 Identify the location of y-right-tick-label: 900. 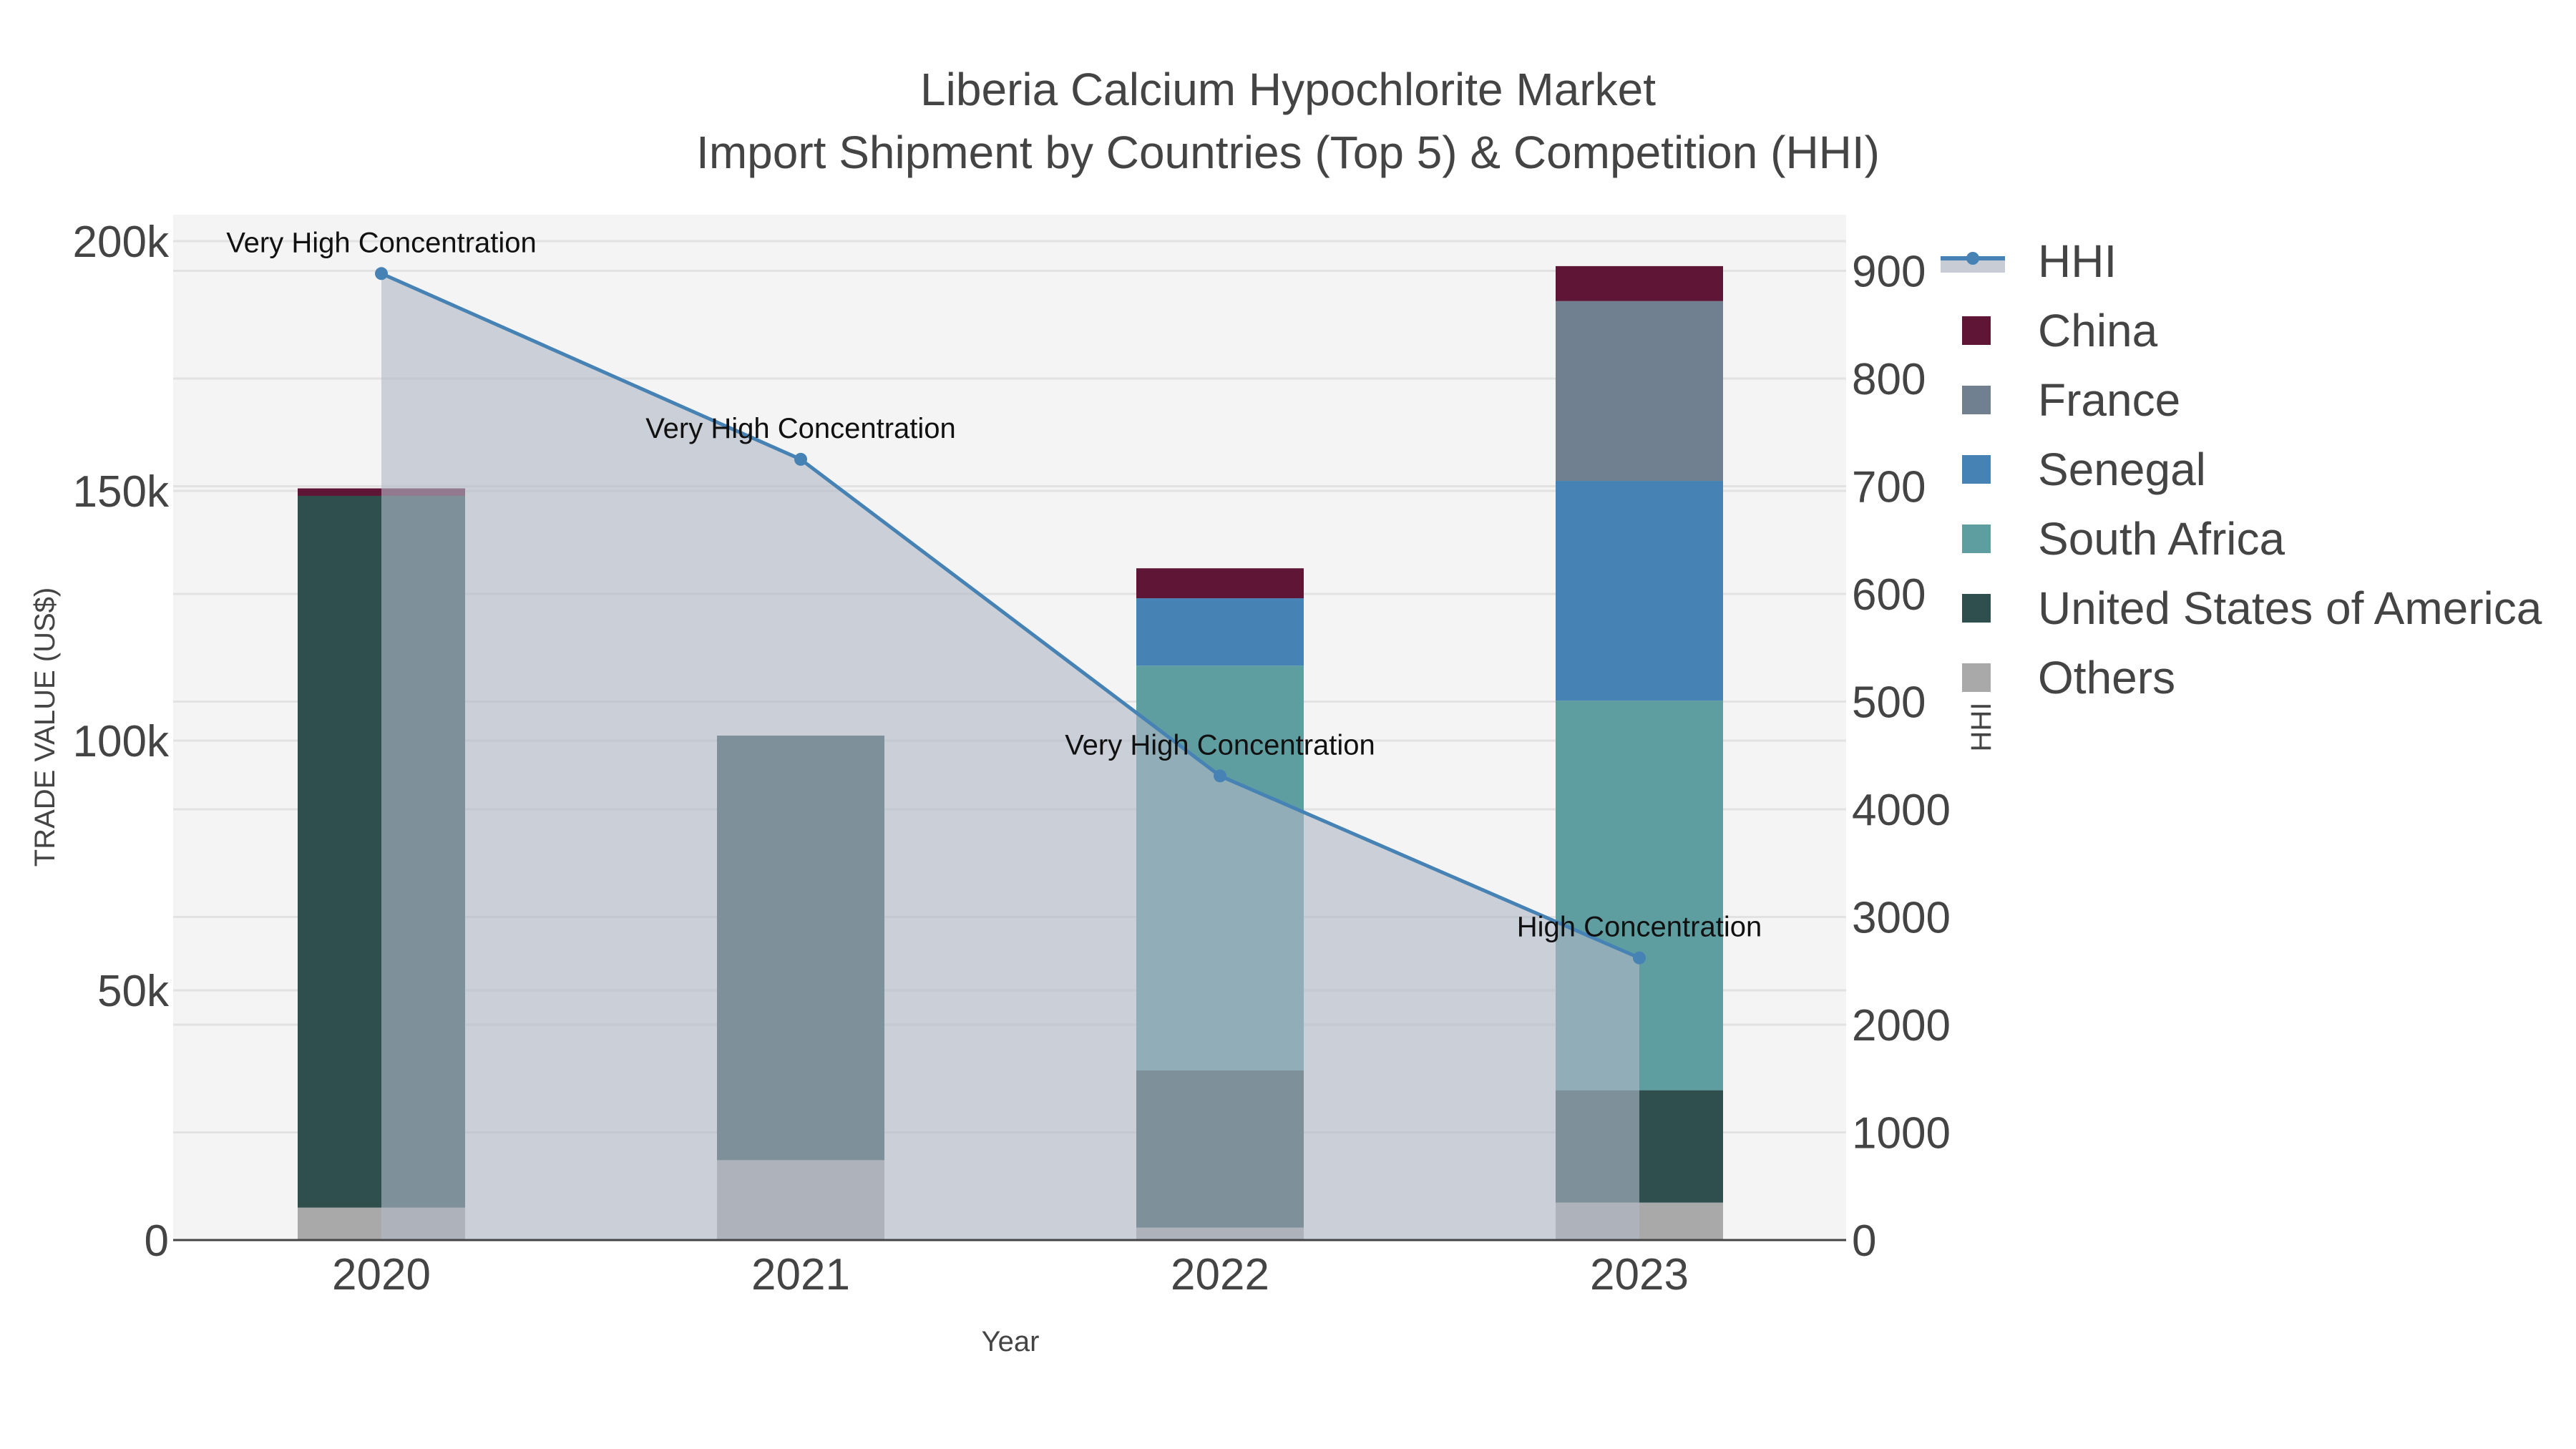
(1889, 272).